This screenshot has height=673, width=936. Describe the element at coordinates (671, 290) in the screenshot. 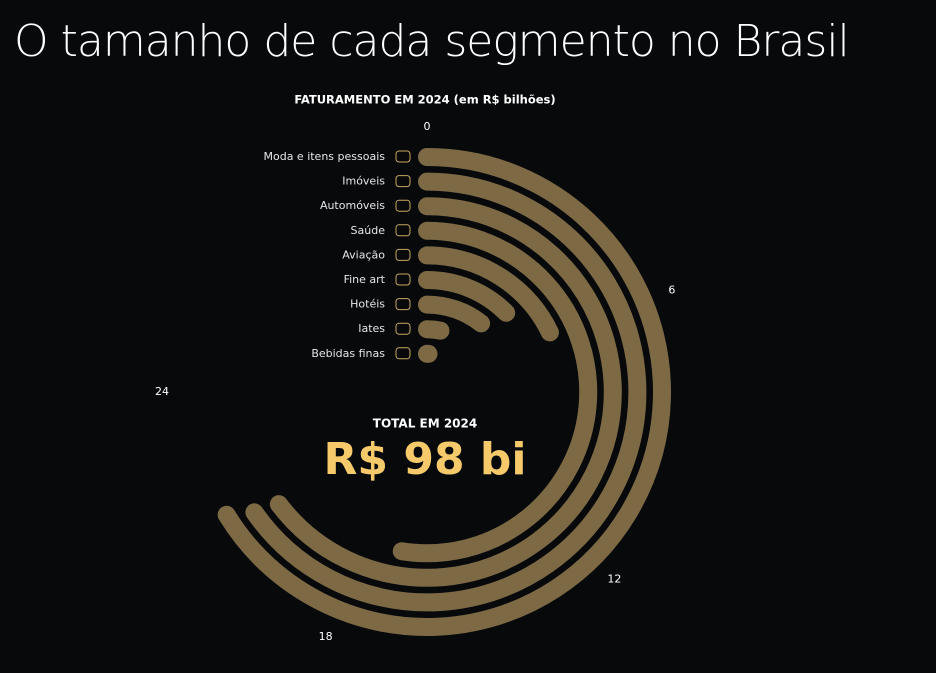

I see `angular-tick-label: 6` at that location.